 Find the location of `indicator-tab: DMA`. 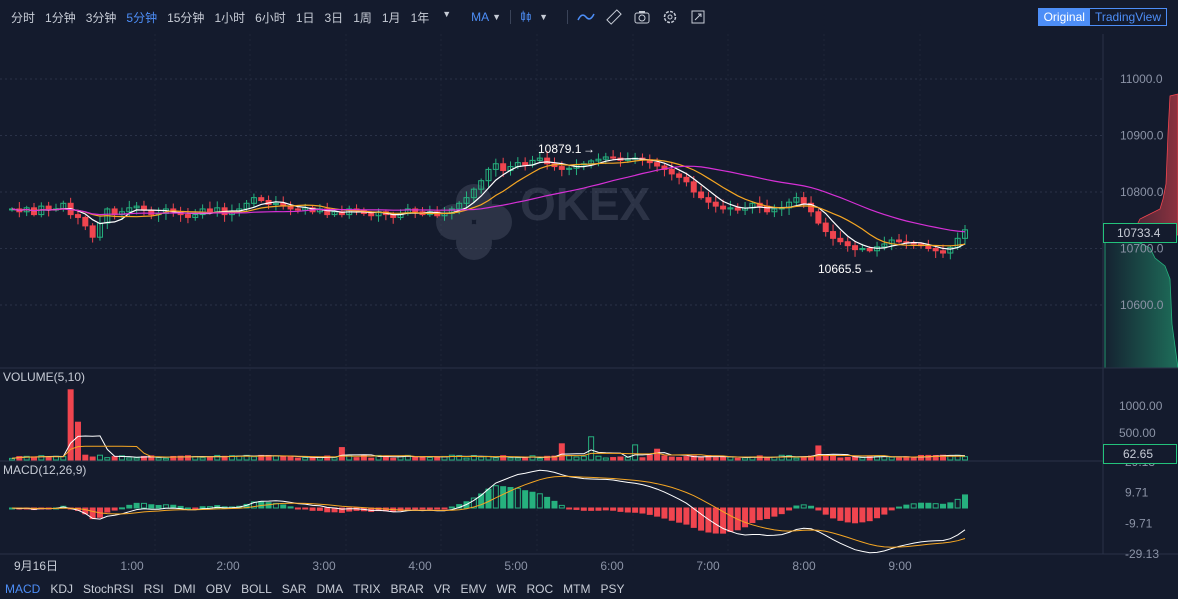

indicator-tab: DMA is located at coordinates (330, 588).